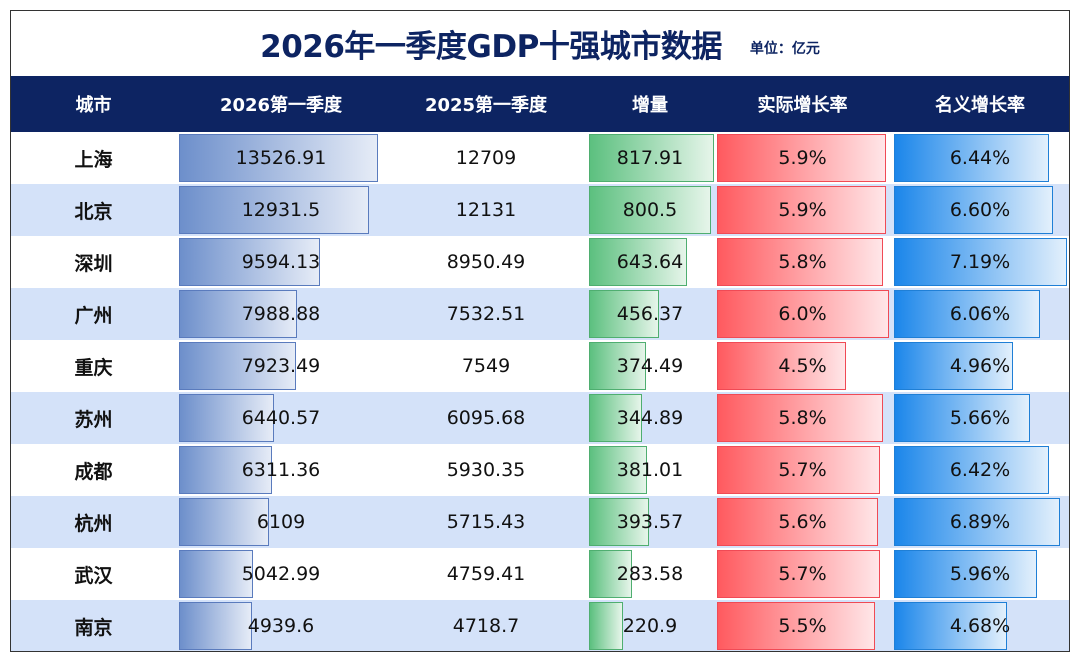 This screenshot has width=1080, height=662. I want to click on table-row: 成都 6311.36 5930.35 381.01 5.7% 6.42%, so click(540, 470).